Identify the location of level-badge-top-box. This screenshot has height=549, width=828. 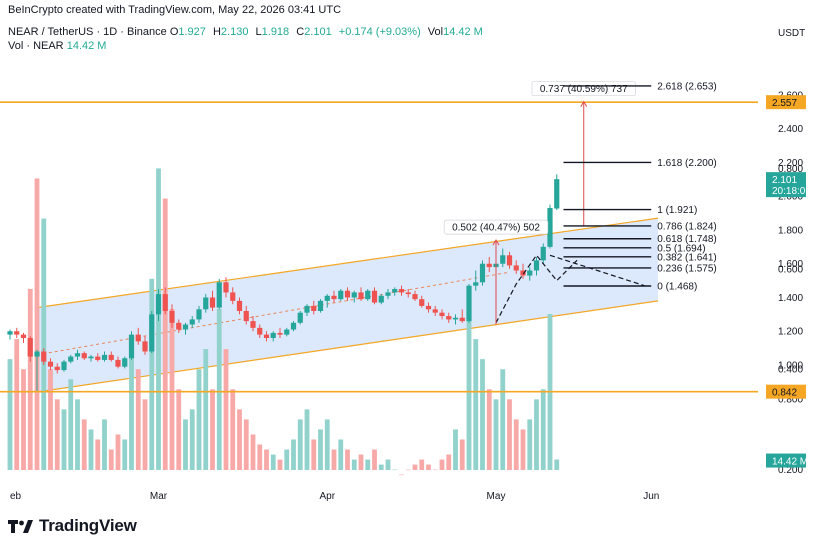
(786, 102).